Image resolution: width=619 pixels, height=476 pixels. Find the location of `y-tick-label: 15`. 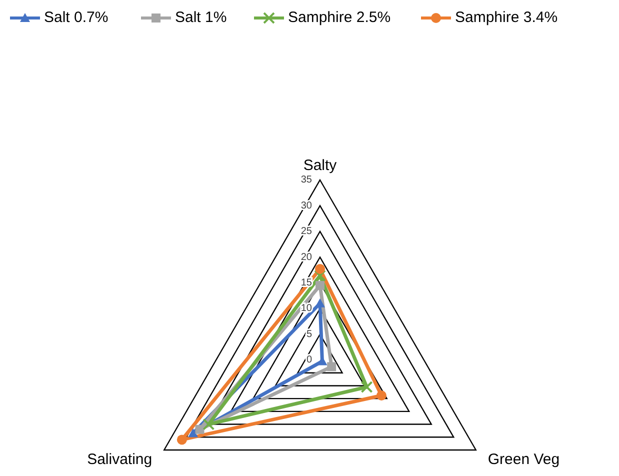

y-tick-label: 15 is located at coordinates (306, 283).